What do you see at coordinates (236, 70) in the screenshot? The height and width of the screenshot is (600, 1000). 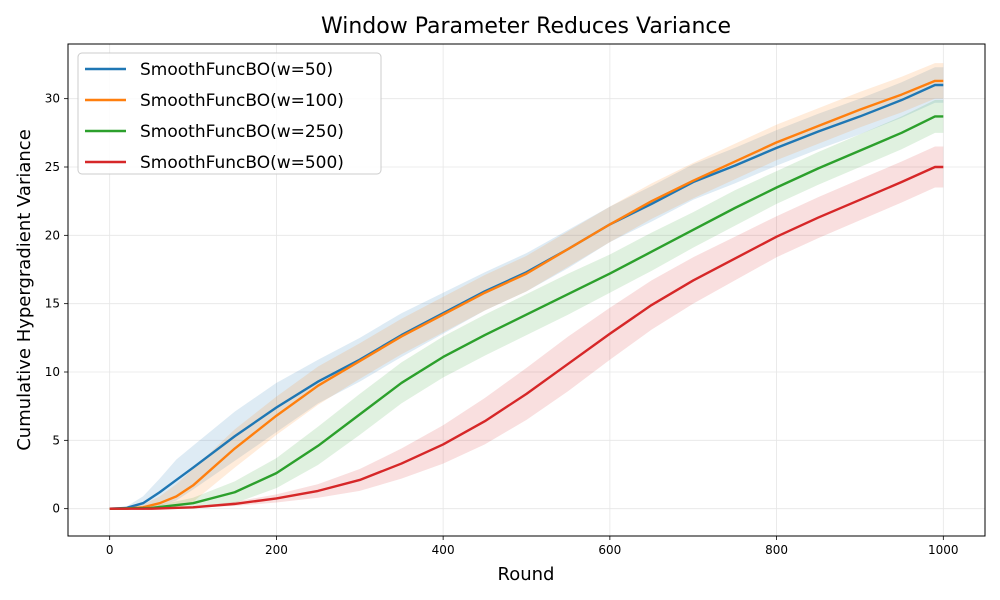 I see `legend-label-1: SmoothFuncBO(w=50)` at bounding box center [236, 70].